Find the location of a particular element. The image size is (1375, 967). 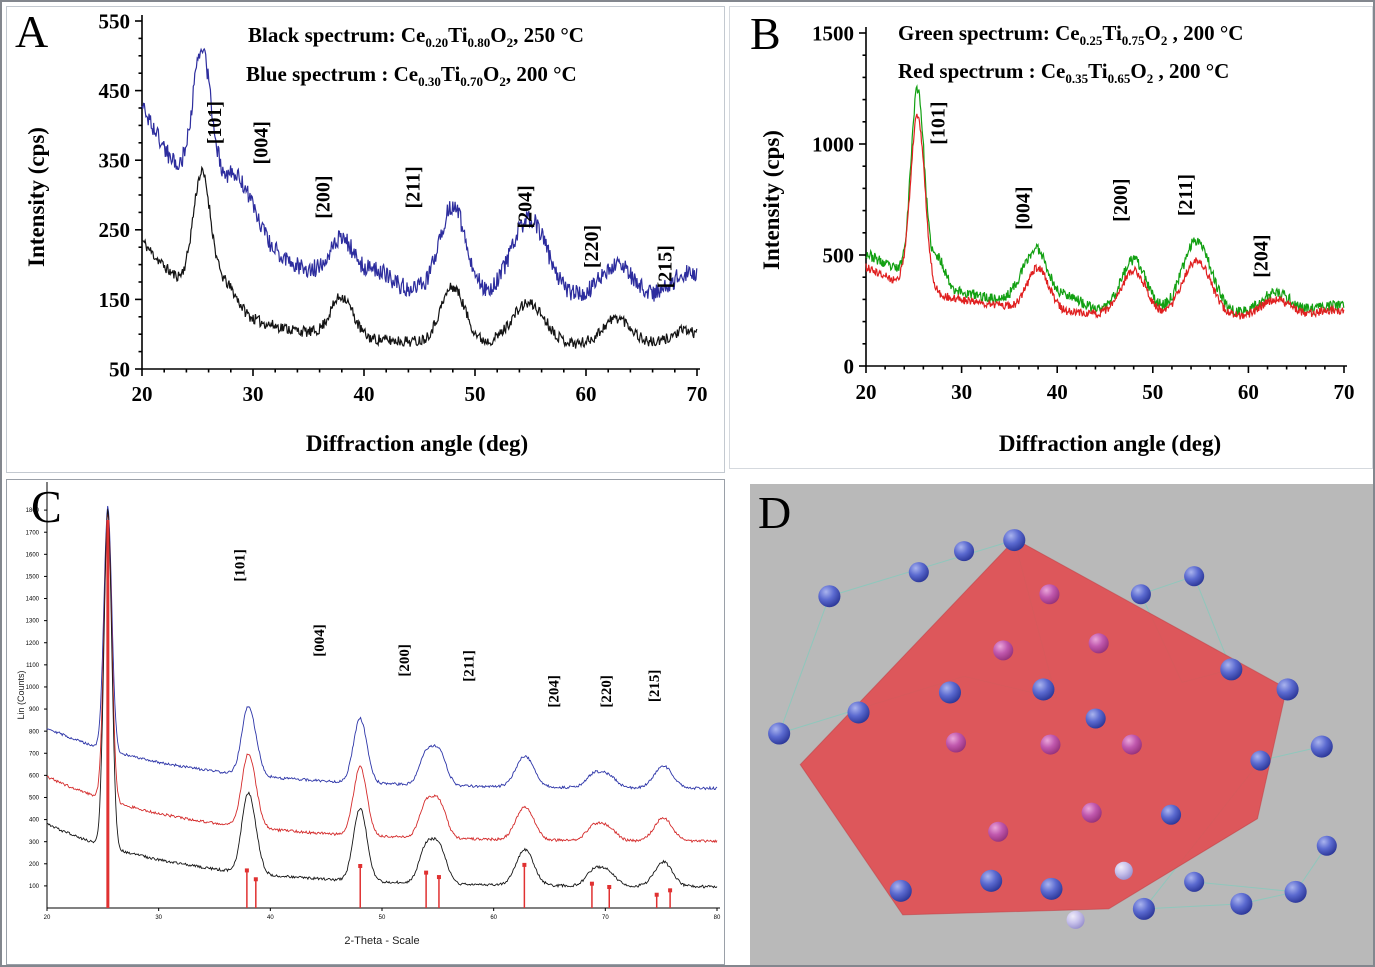

svg-text: 900 is located at coordinates (34, 710).